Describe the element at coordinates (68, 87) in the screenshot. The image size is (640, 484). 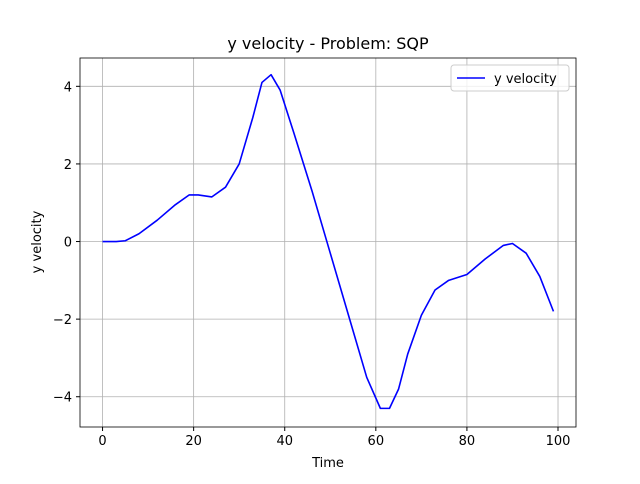
I see `y-tick-label: 4` at that location.